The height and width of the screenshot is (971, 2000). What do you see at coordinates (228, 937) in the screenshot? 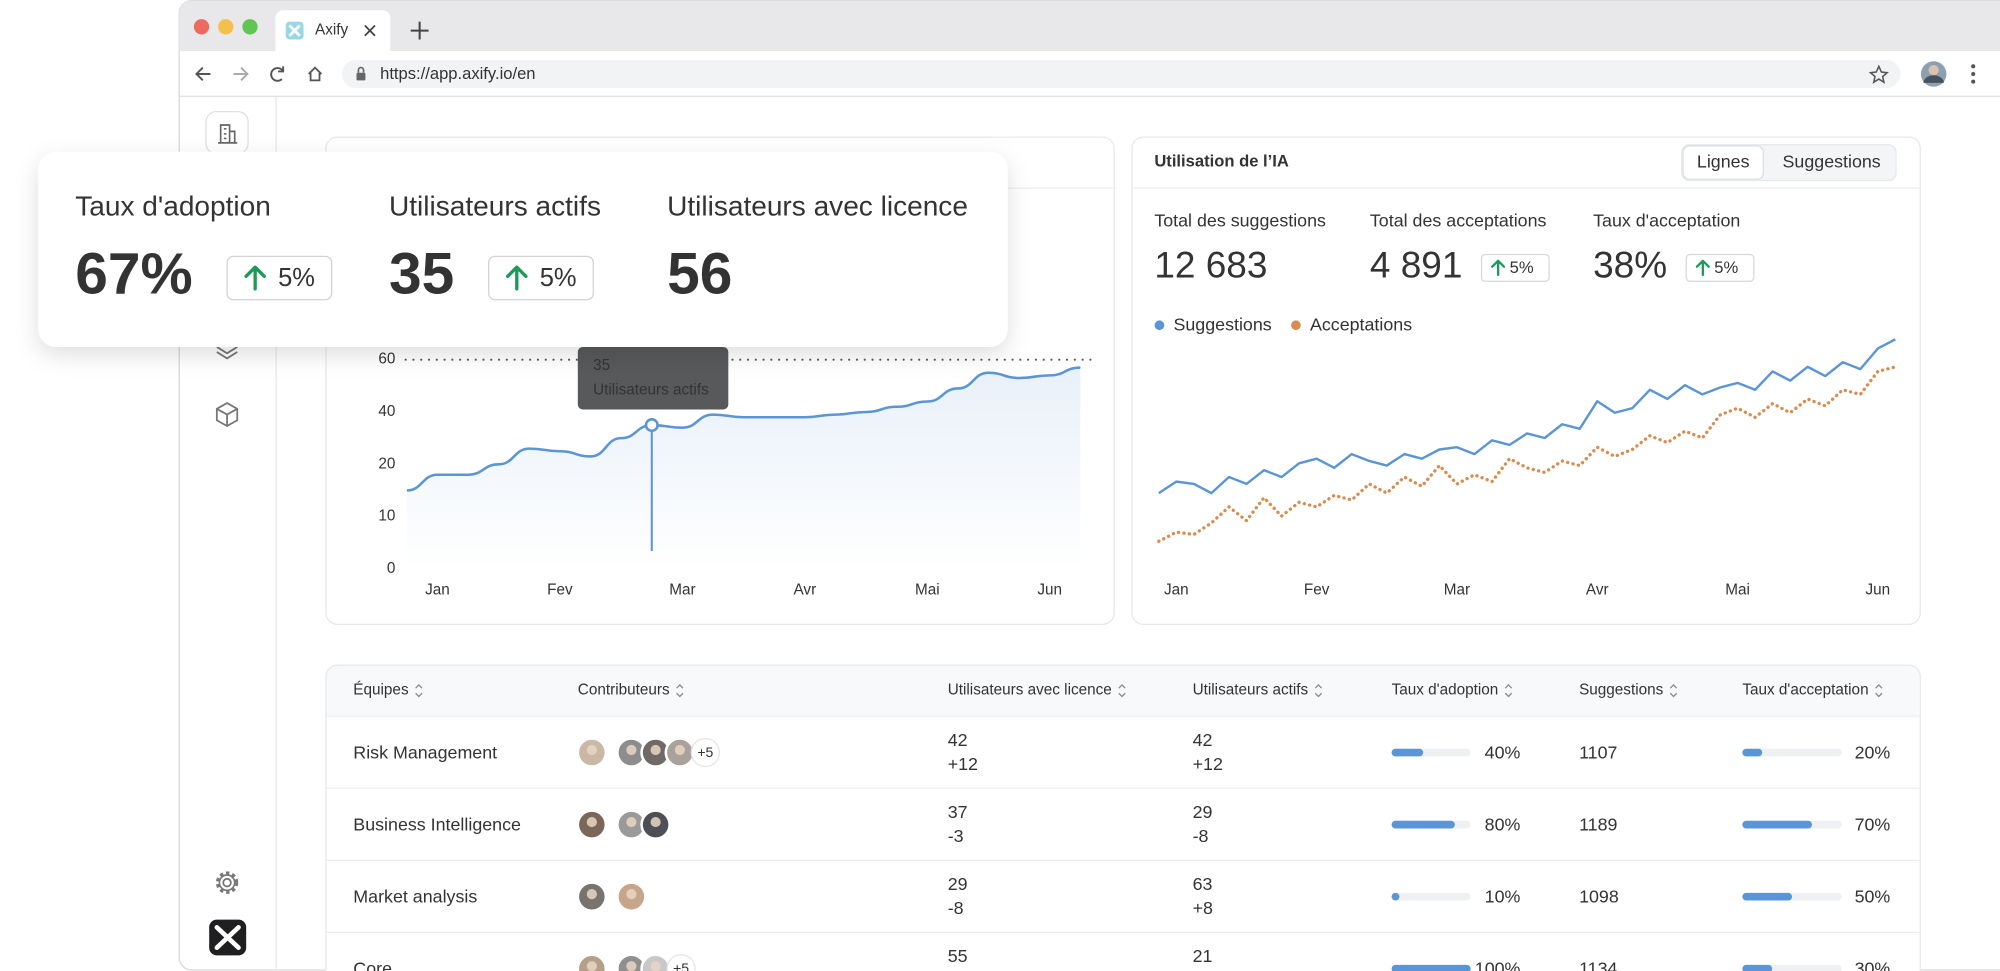
I see `app-logo` at bounding box center [228, 937].